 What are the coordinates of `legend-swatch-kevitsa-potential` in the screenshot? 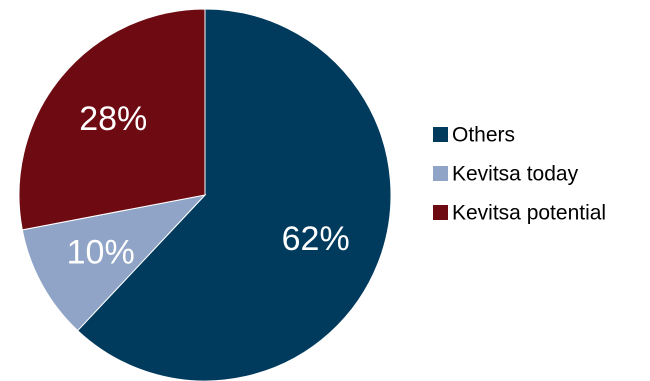 It's located at (440, 212).